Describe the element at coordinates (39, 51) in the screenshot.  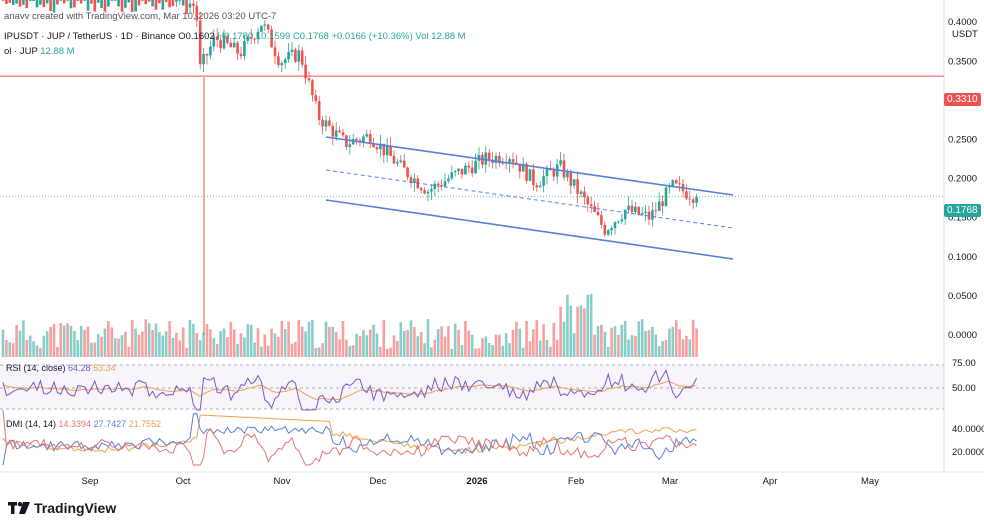
I see `volume-legend: ol · JUP 12.88 M` at that location.